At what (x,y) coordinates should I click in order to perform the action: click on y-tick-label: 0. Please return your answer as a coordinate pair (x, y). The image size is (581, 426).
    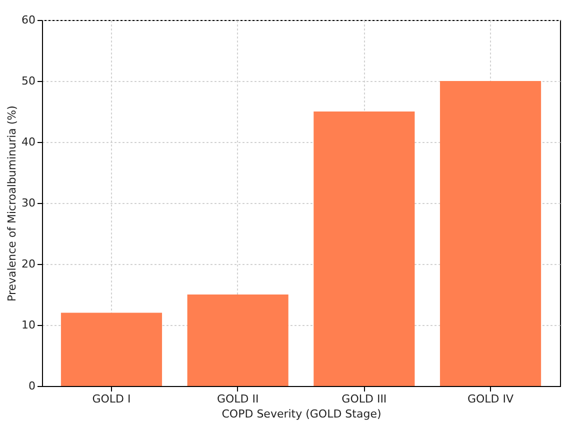
    Looking at the image, I should click on (32, 386).